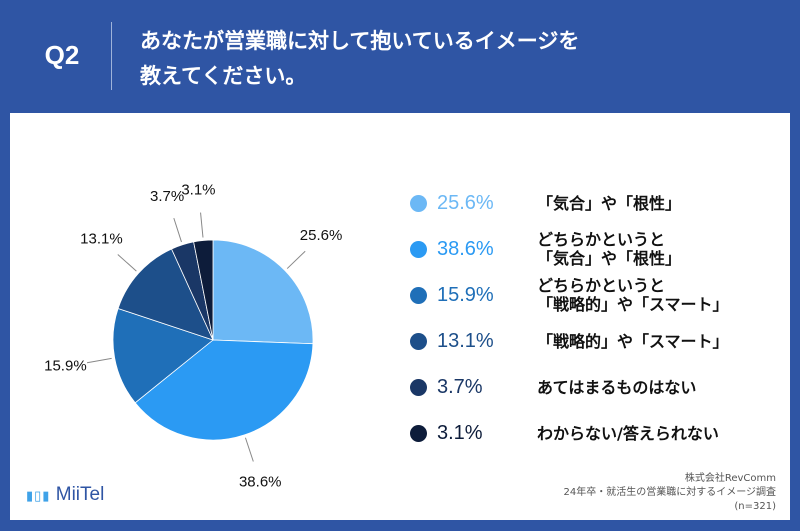 The height and width of the screenshot is (531, 800). What do you see at coordinates (730, 478) in the screenshot?
I see `source-line: 株式会社RevComm` at bounding box center [730, 478].